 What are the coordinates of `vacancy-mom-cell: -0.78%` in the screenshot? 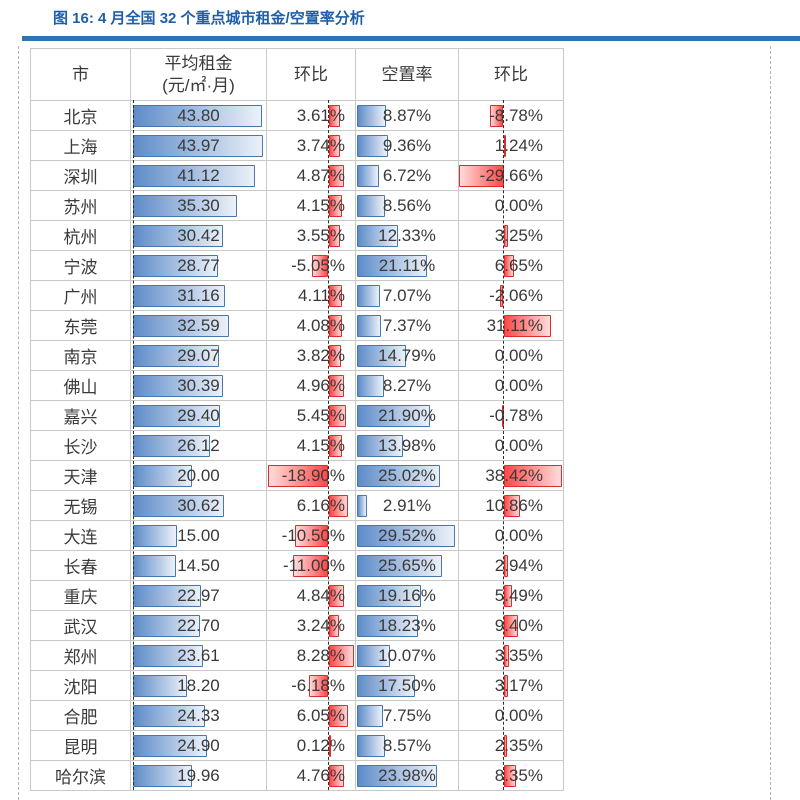 It's located at (511, 415).